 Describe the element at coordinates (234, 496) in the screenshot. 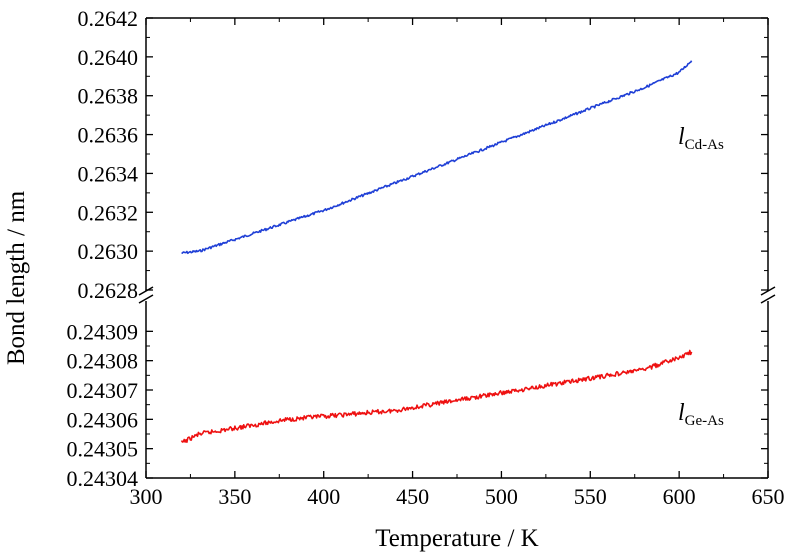

I see `x-tick-label: 350` at that location.